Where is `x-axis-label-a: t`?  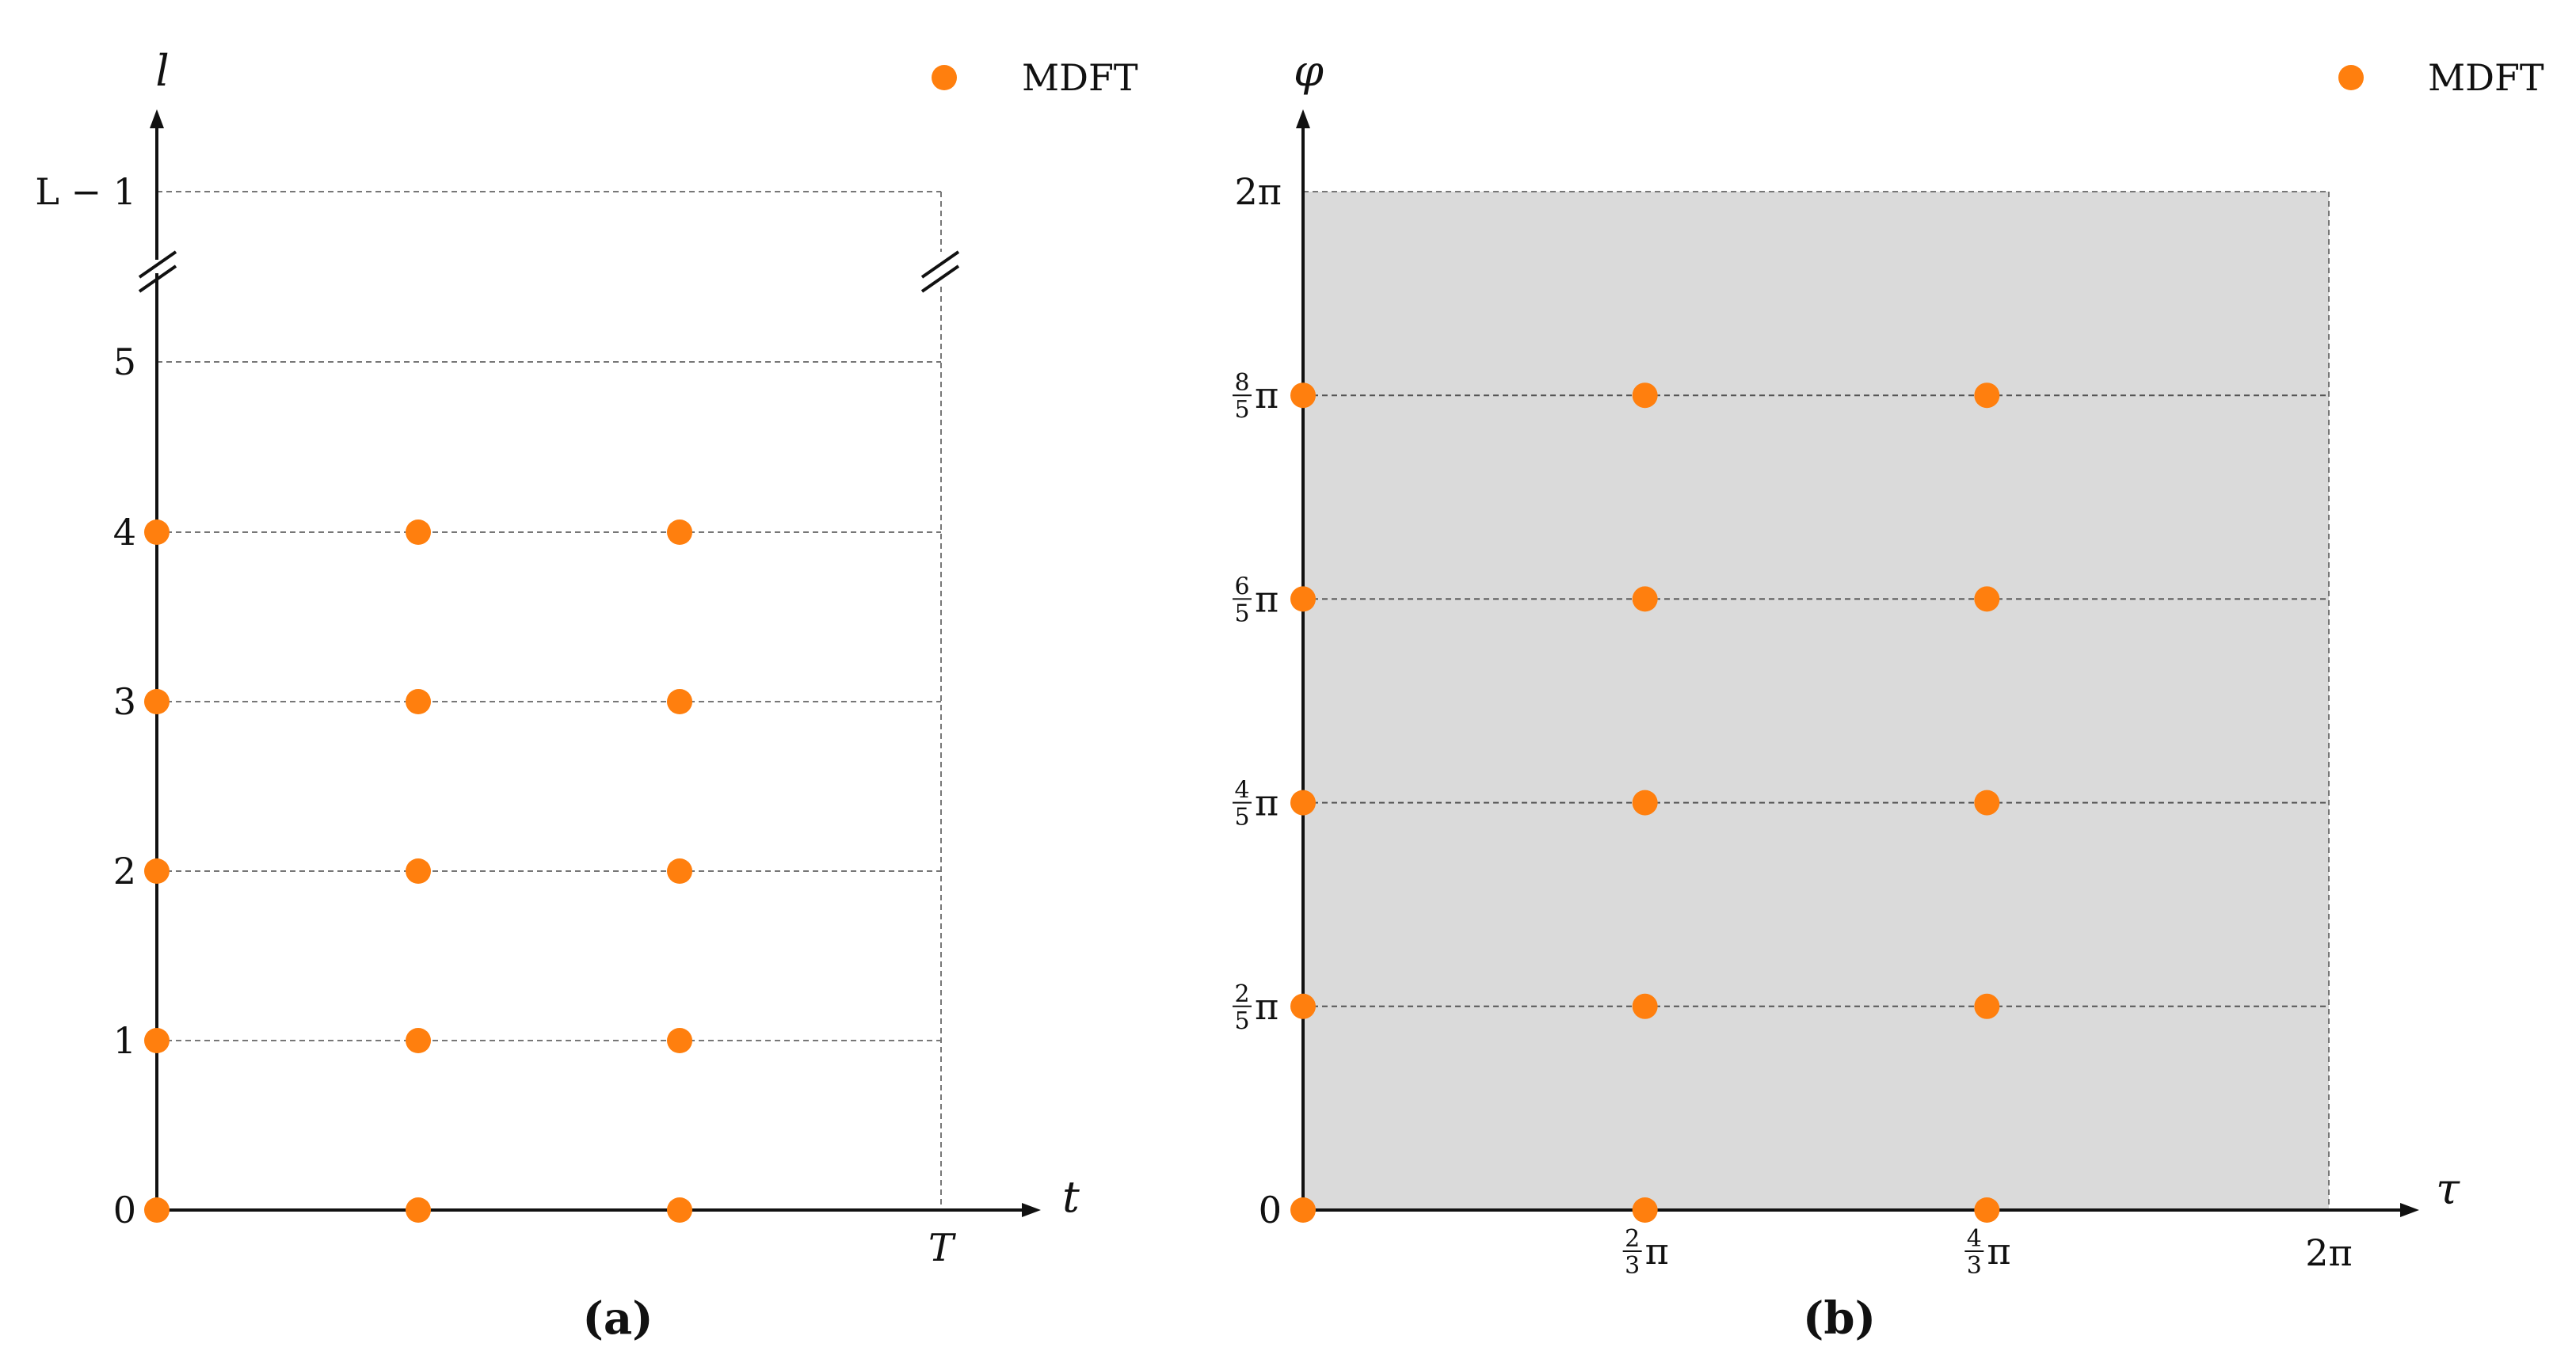
x-axis-label-a: t is located at coordinates (1071, 1197).